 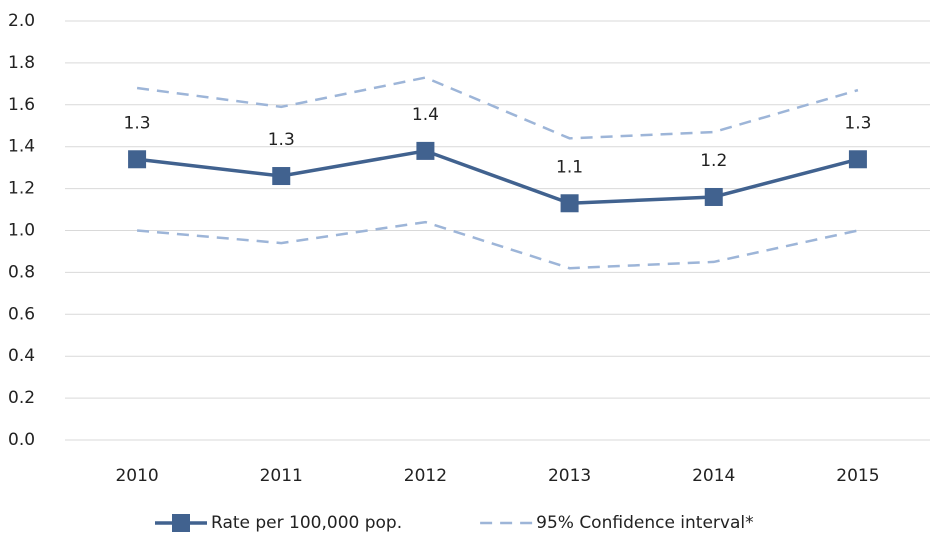 I want to click on y-tick-label: 0.2, so click(x=21, y=398).